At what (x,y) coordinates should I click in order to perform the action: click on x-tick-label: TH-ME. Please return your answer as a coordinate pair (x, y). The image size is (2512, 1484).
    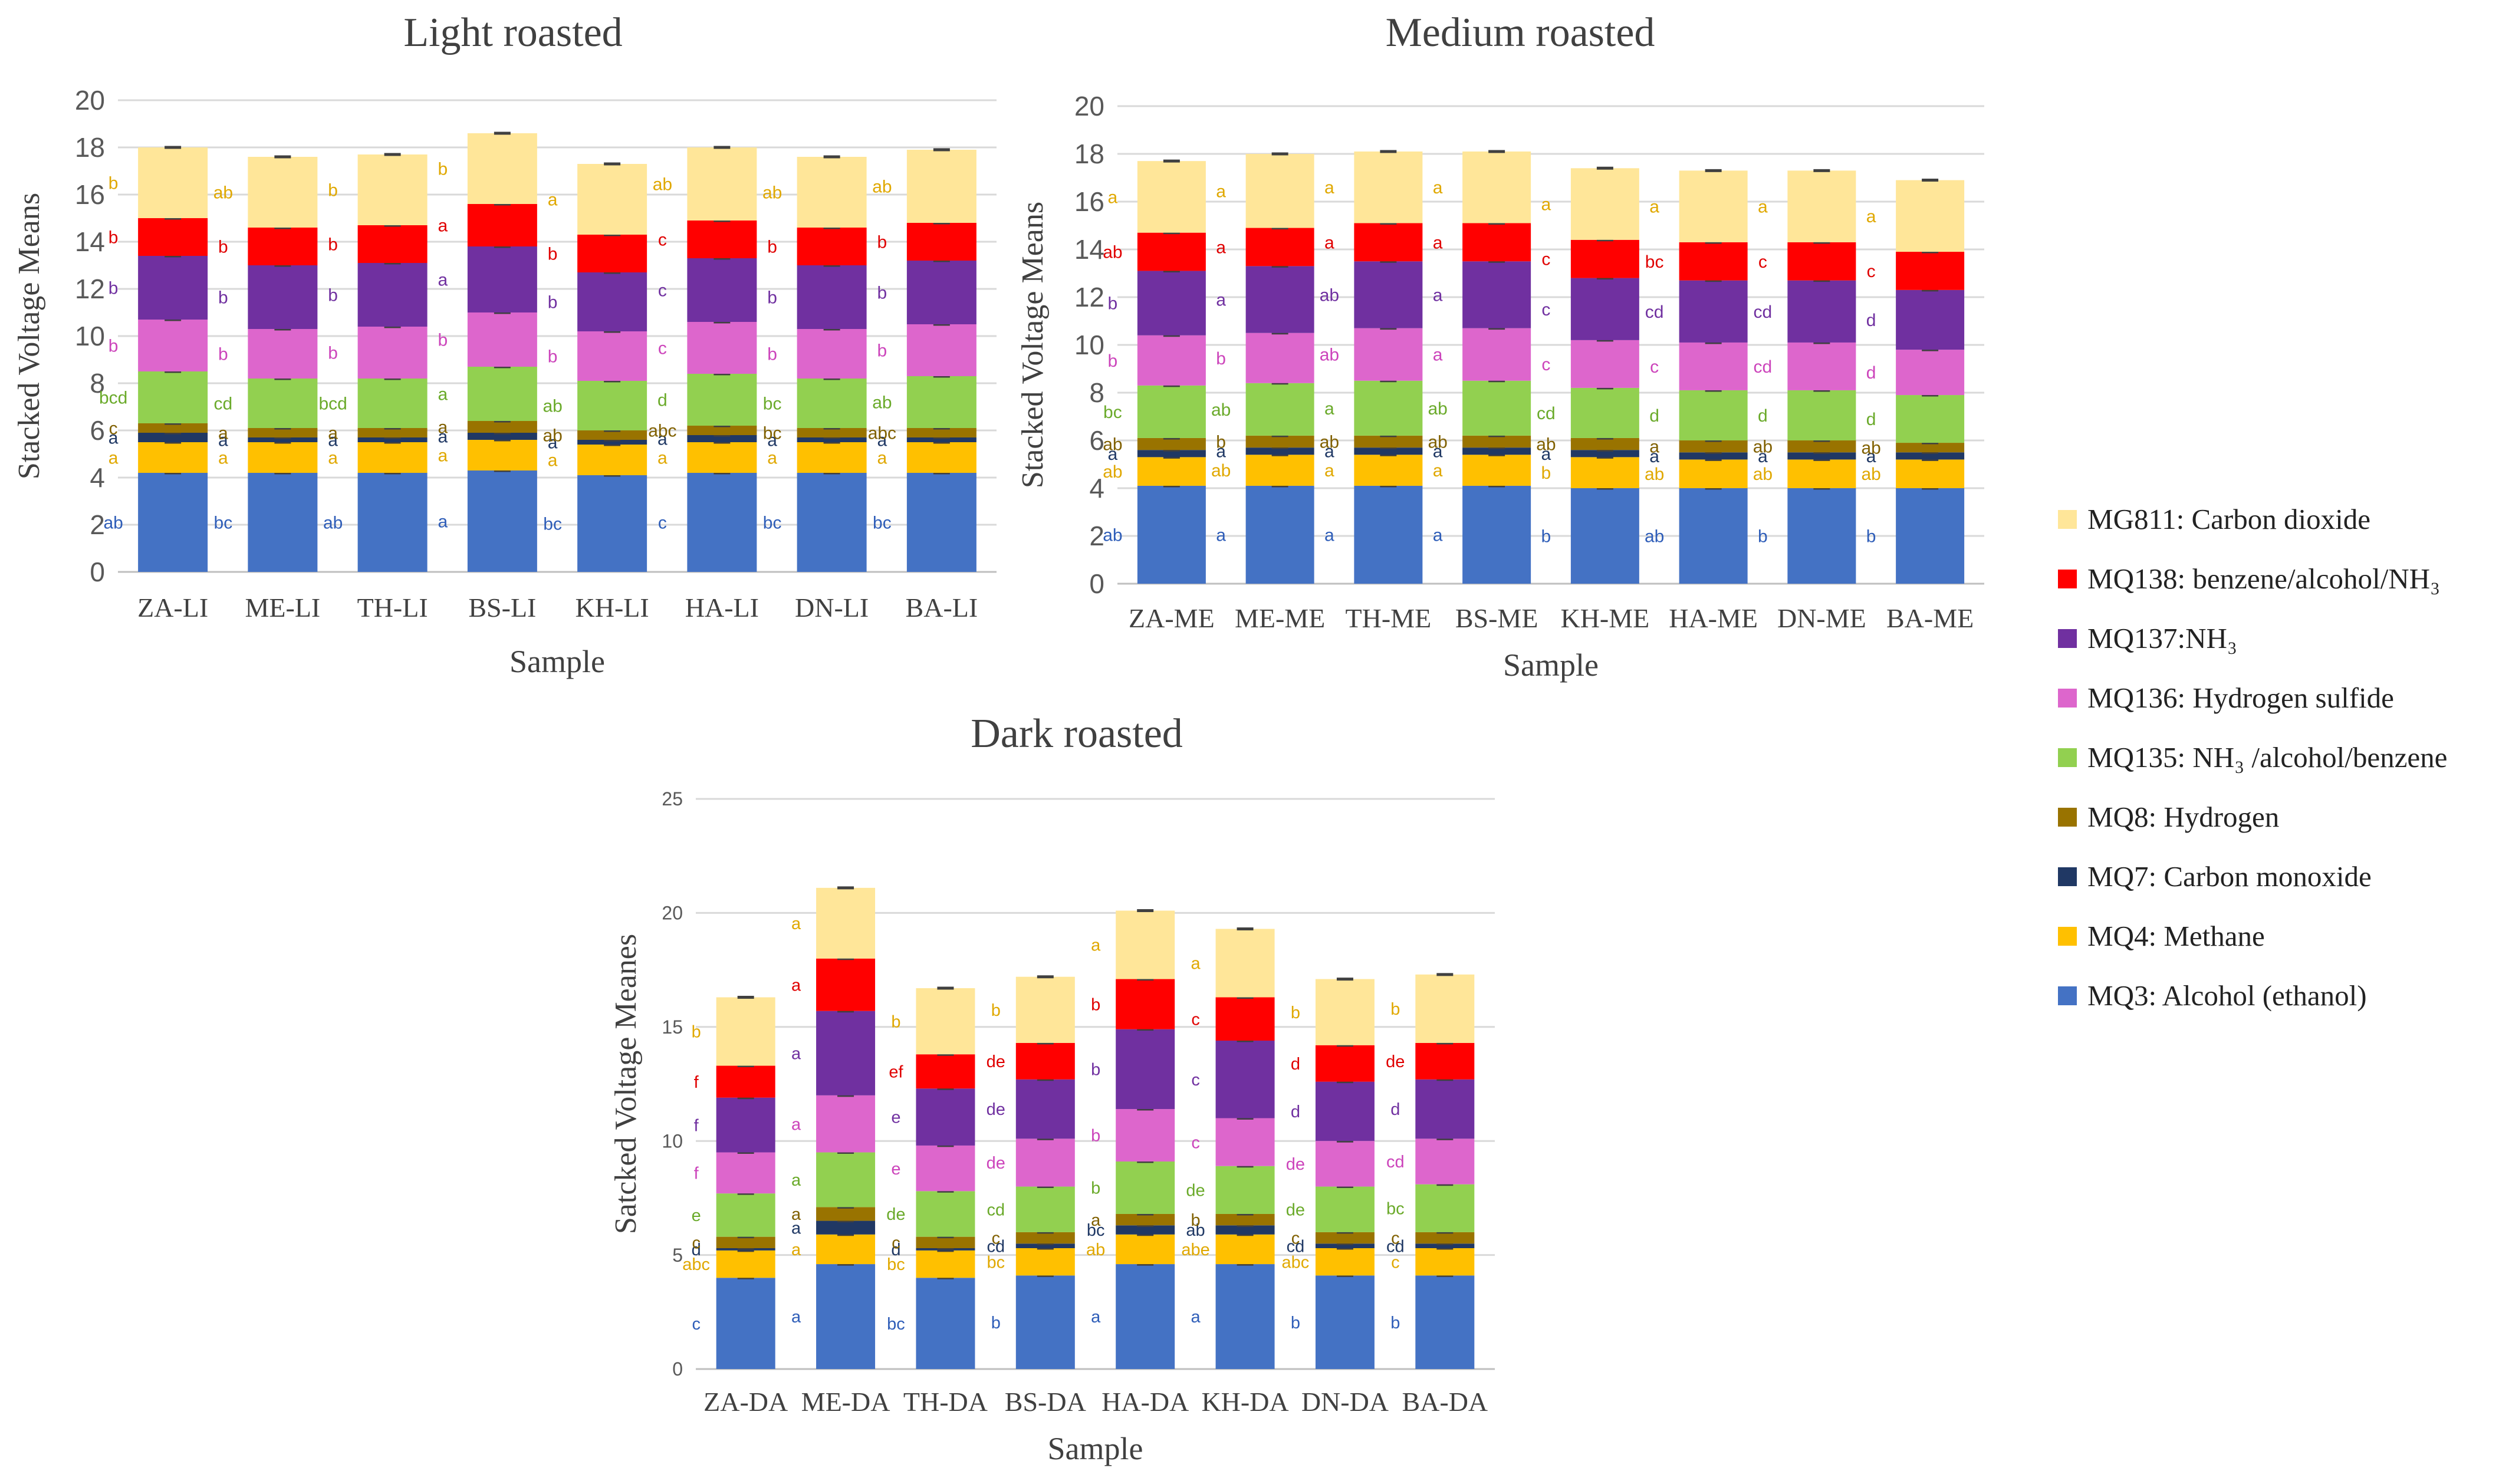
    Looking at the image, I should click on (1389, 618).